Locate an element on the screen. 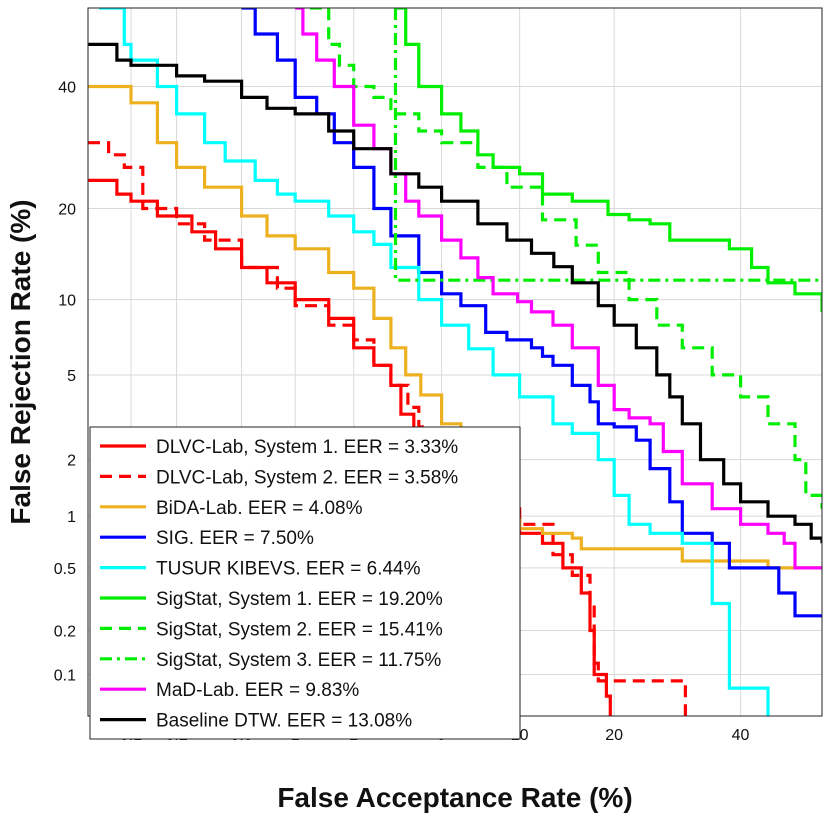 The height and width of the screenshot is (815, 831). x-tick-label: 40 is located at coordinates (741, 735).